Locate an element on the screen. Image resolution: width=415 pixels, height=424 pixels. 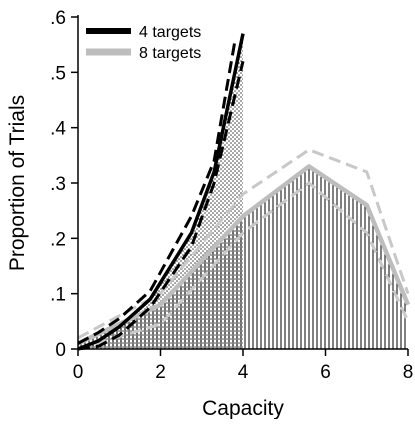
y-axis-label: Proportion of Trials is located at coordinates (17, 183).